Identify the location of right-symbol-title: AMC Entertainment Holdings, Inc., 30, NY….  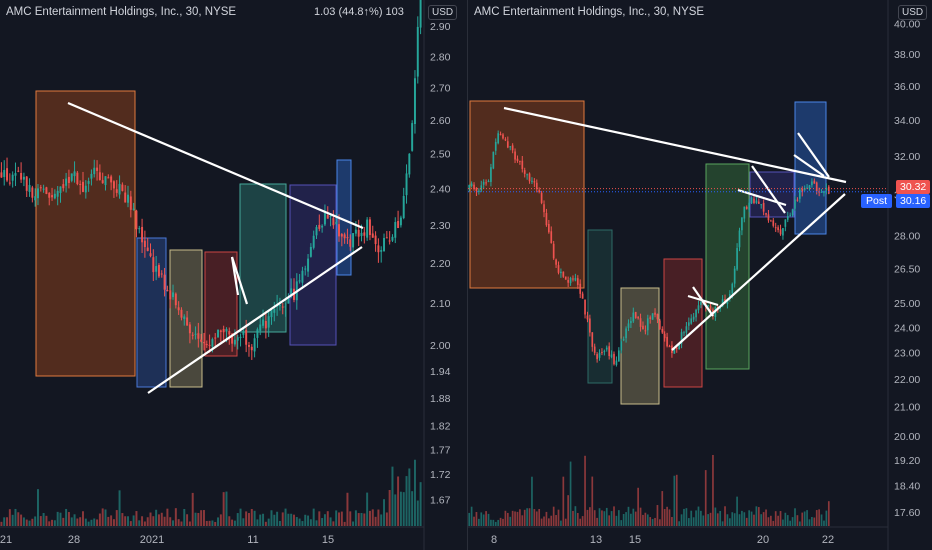
(589, 12).